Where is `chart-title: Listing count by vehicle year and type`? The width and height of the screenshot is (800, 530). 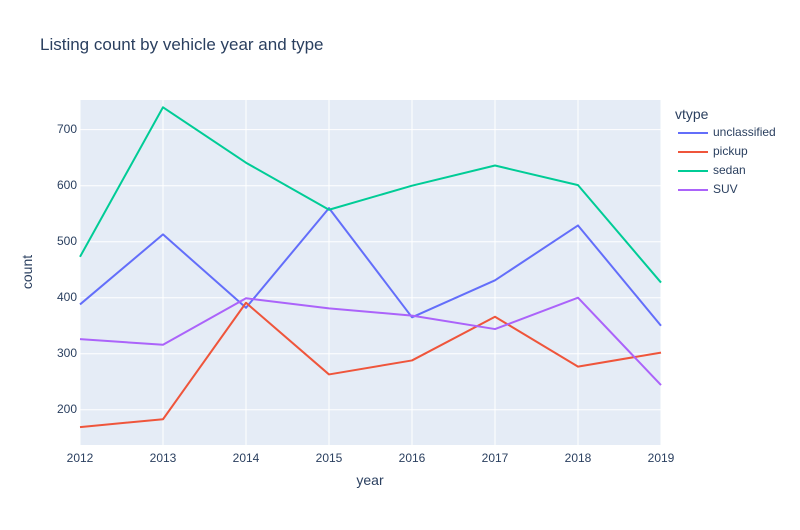 chart-title: Listing count by vehicle year and type is located at coordinates (182, 44).